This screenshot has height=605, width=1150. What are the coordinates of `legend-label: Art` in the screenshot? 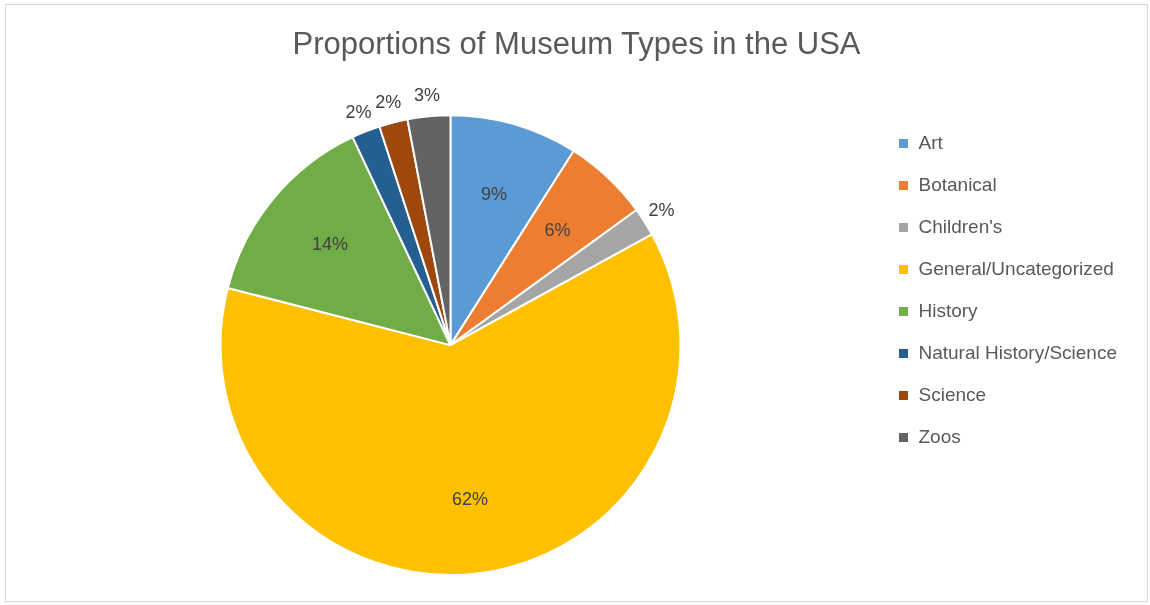 It's located at (931, 142).